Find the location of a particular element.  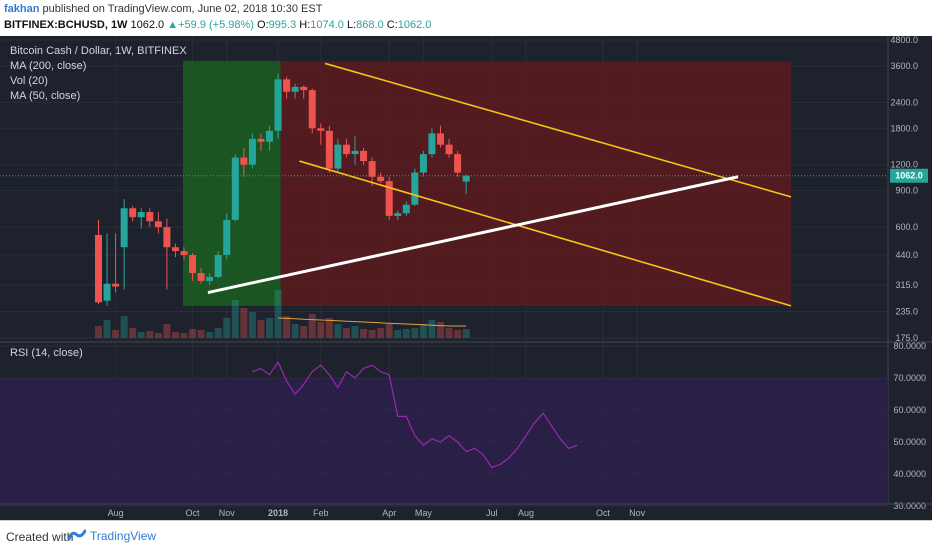

legend-ma50: MA (50, close) is located at coordinates (45, 96).